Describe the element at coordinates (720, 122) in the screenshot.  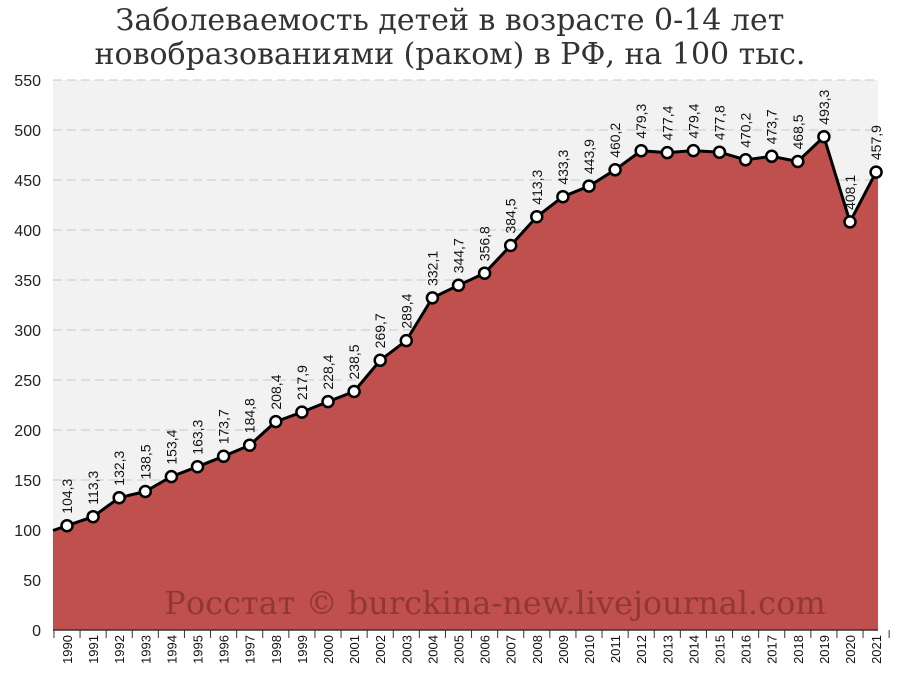
I see `data-label: 477,8` at that location.